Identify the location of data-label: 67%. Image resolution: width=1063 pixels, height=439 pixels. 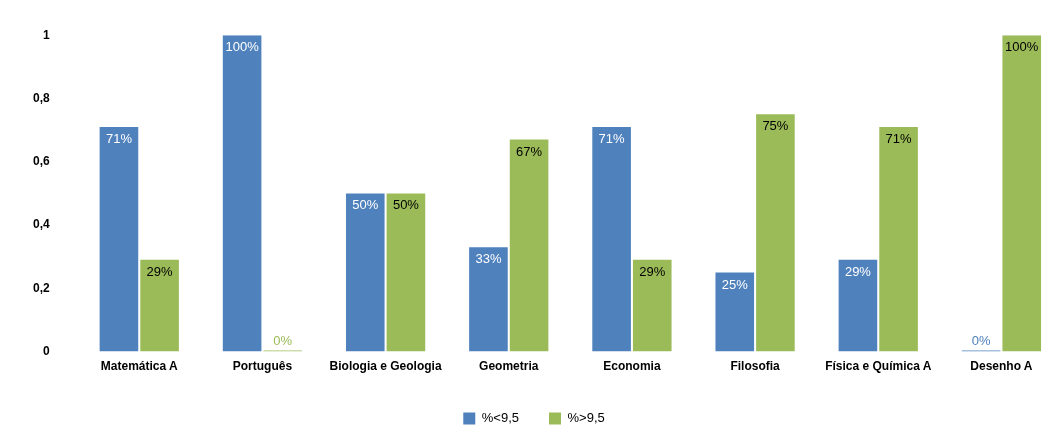
(529, 151).